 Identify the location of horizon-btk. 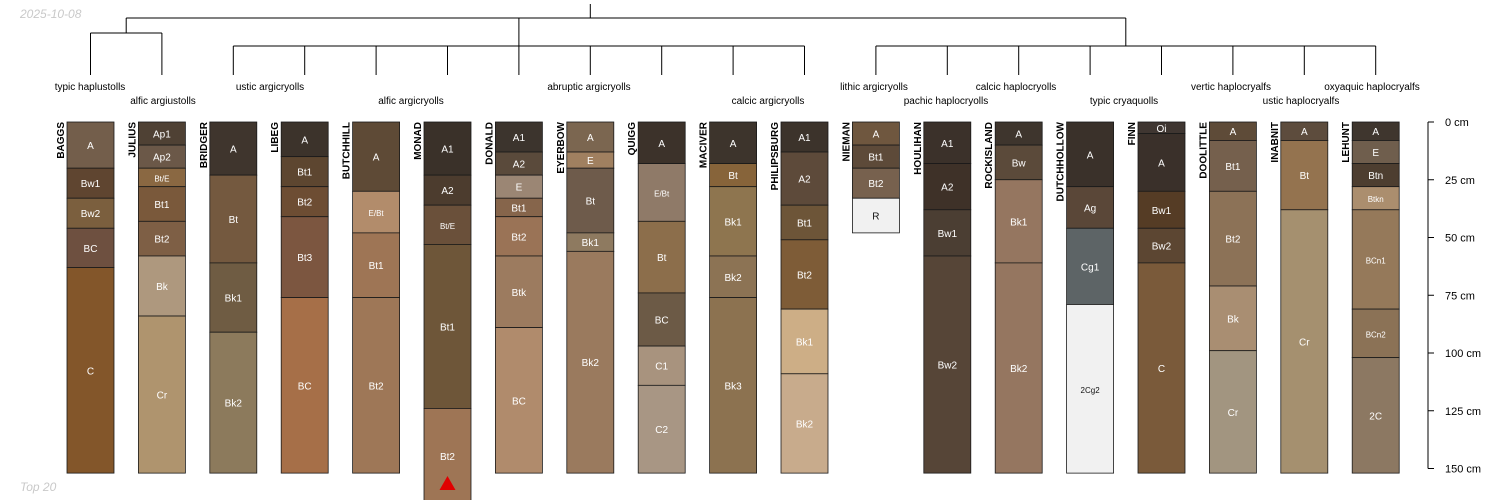
(518, 291).